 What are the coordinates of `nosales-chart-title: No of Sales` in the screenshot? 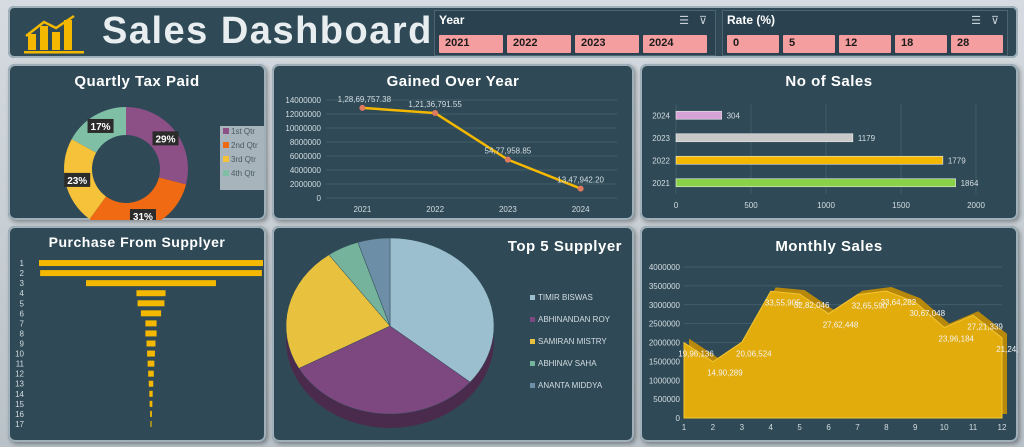 It's located at (829, 81).